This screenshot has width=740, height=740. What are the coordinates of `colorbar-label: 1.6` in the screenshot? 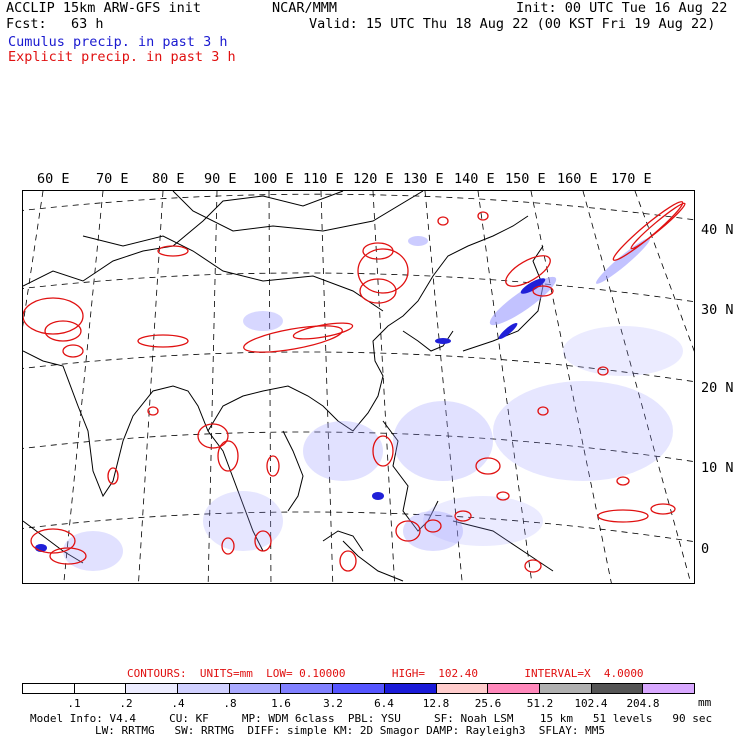 It's located at (281, 703).